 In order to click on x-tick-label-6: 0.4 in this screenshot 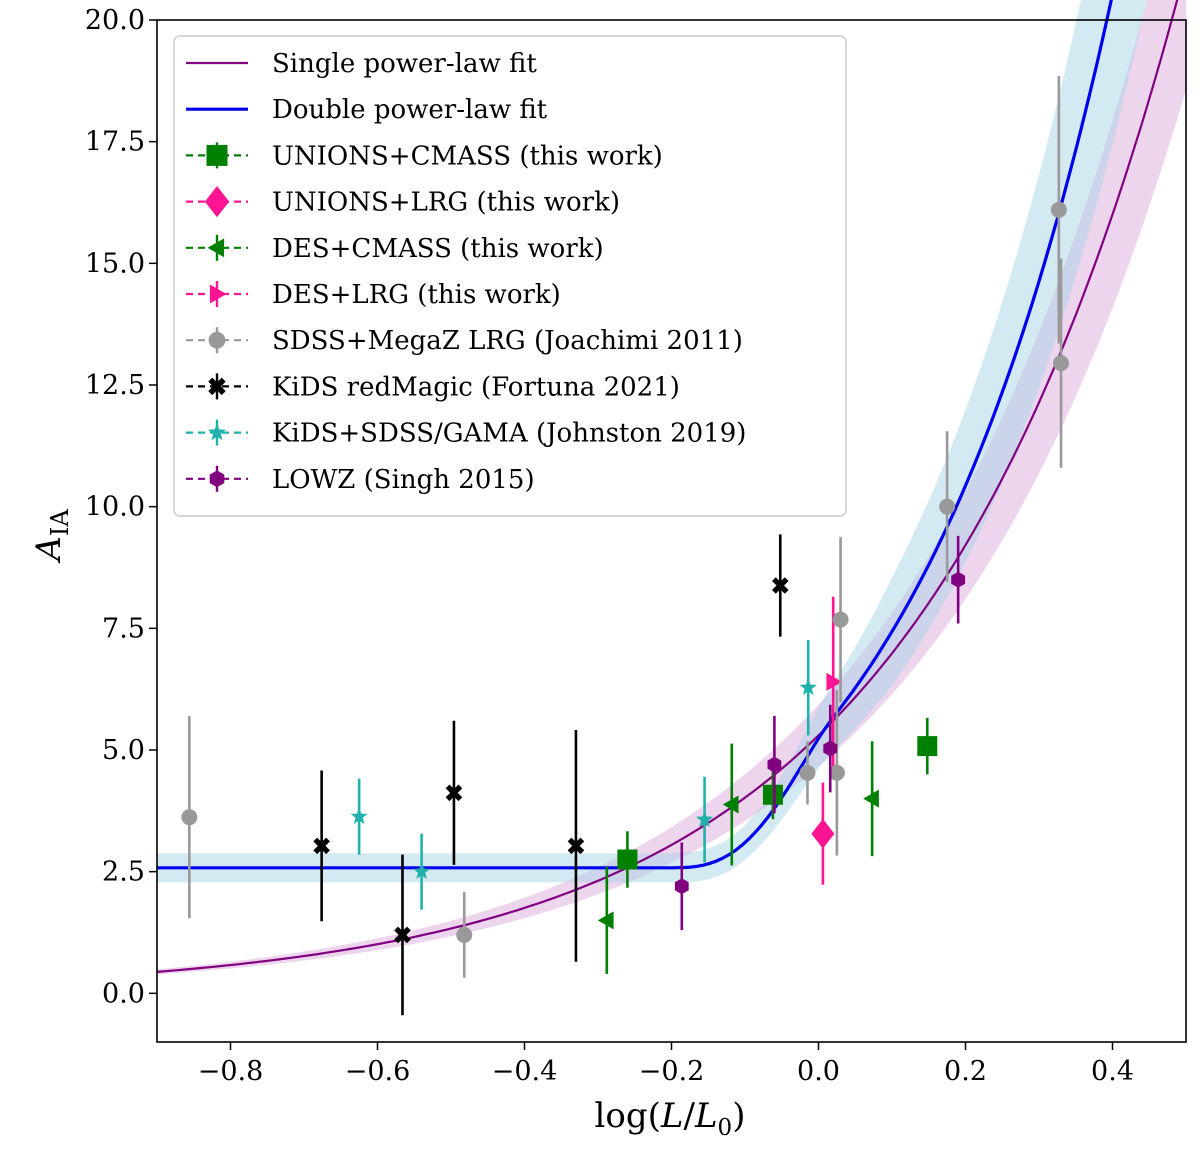, I will do `click(1112, 1071)`.